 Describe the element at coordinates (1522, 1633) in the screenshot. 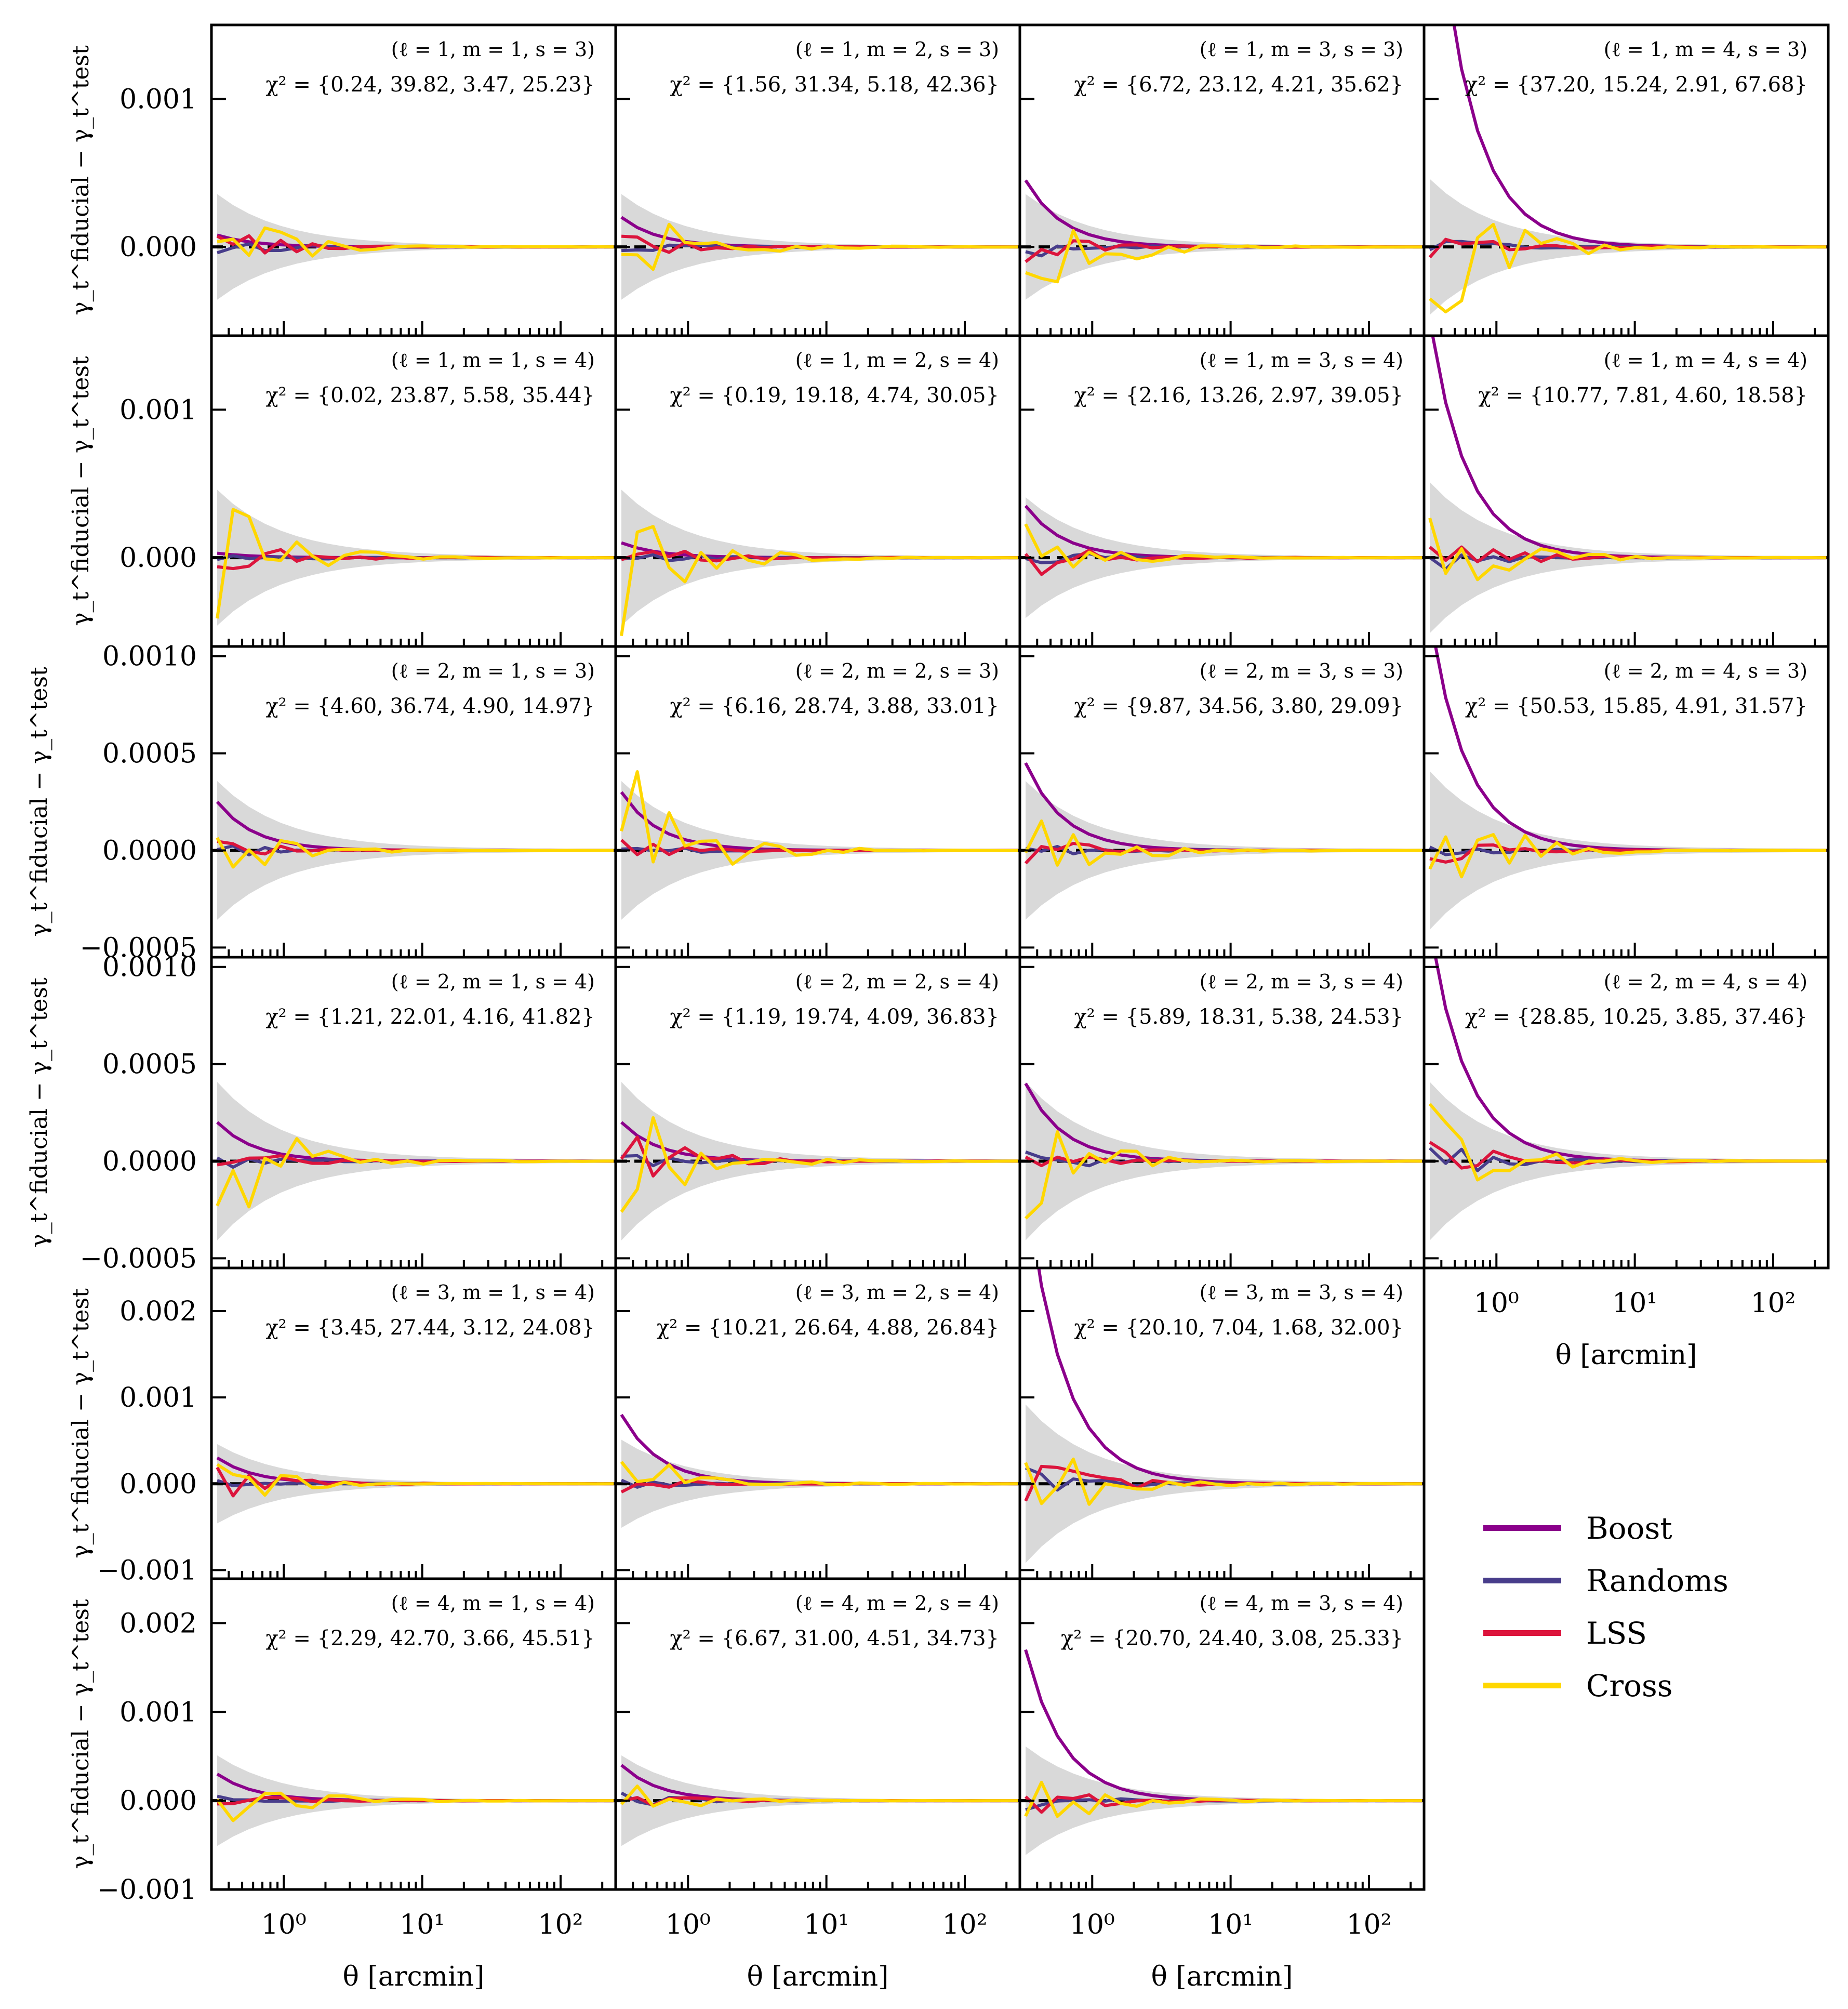

I see `legend-swatch-lss` at that location.